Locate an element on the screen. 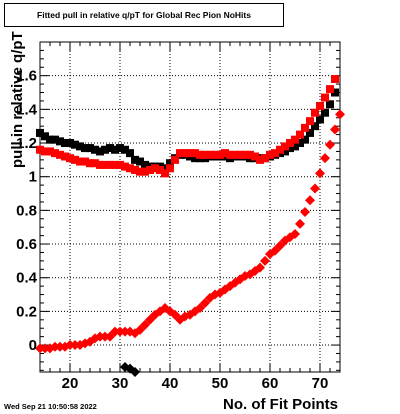 The height and width of the screenshot is (414, 400). y-tick-label: 1 is located at coordinates (33, 177).